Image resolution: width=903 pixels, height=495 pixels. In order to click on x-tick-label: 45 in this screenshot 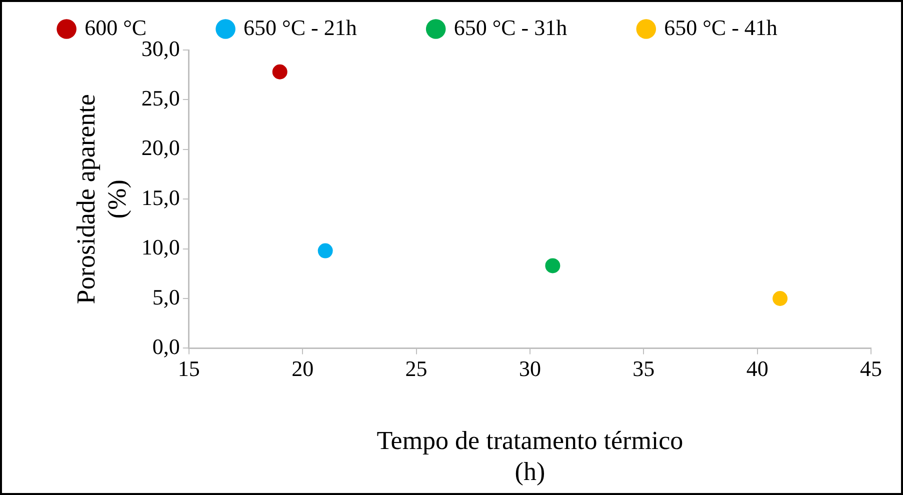, I will do `click(871, 369)`.